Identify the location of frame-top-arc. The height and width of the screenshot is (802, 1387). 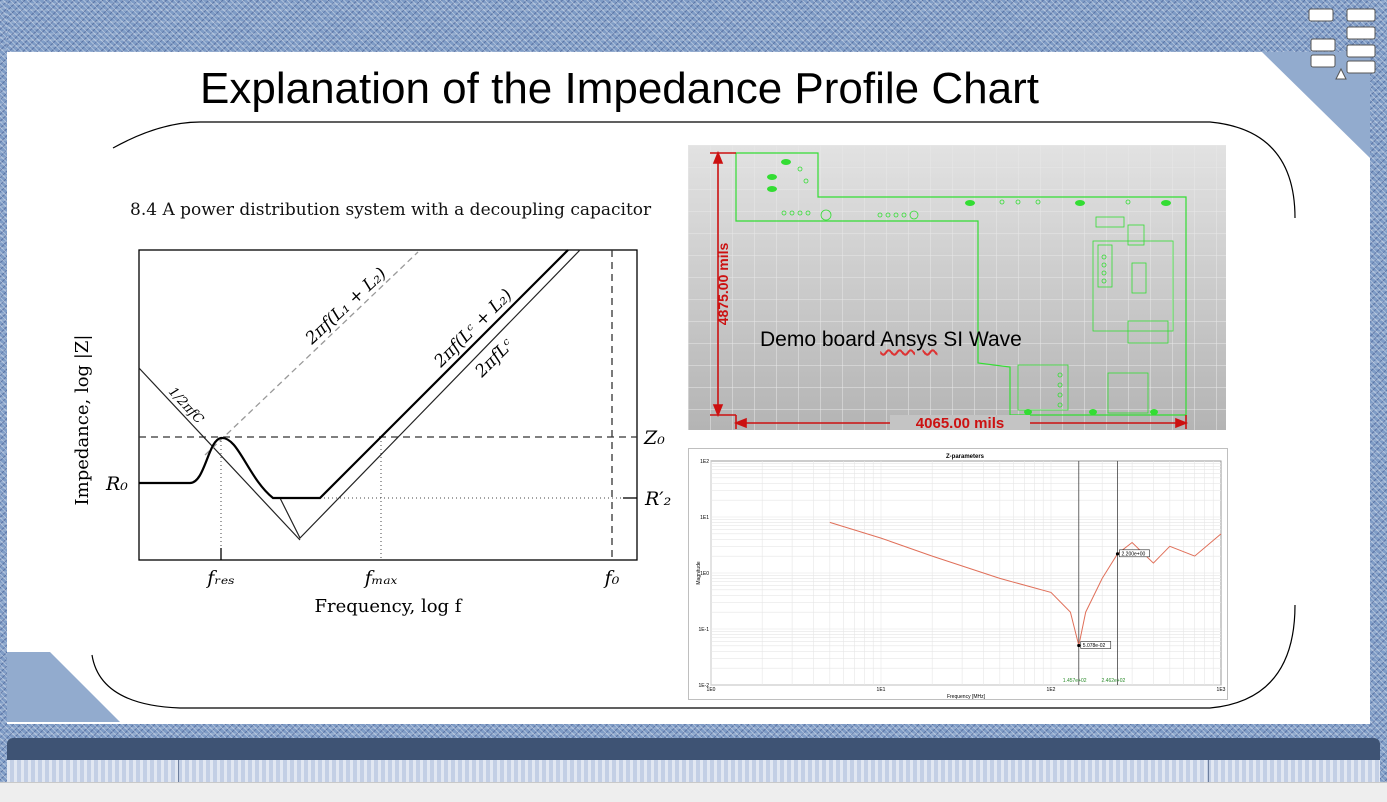
(704, 170).